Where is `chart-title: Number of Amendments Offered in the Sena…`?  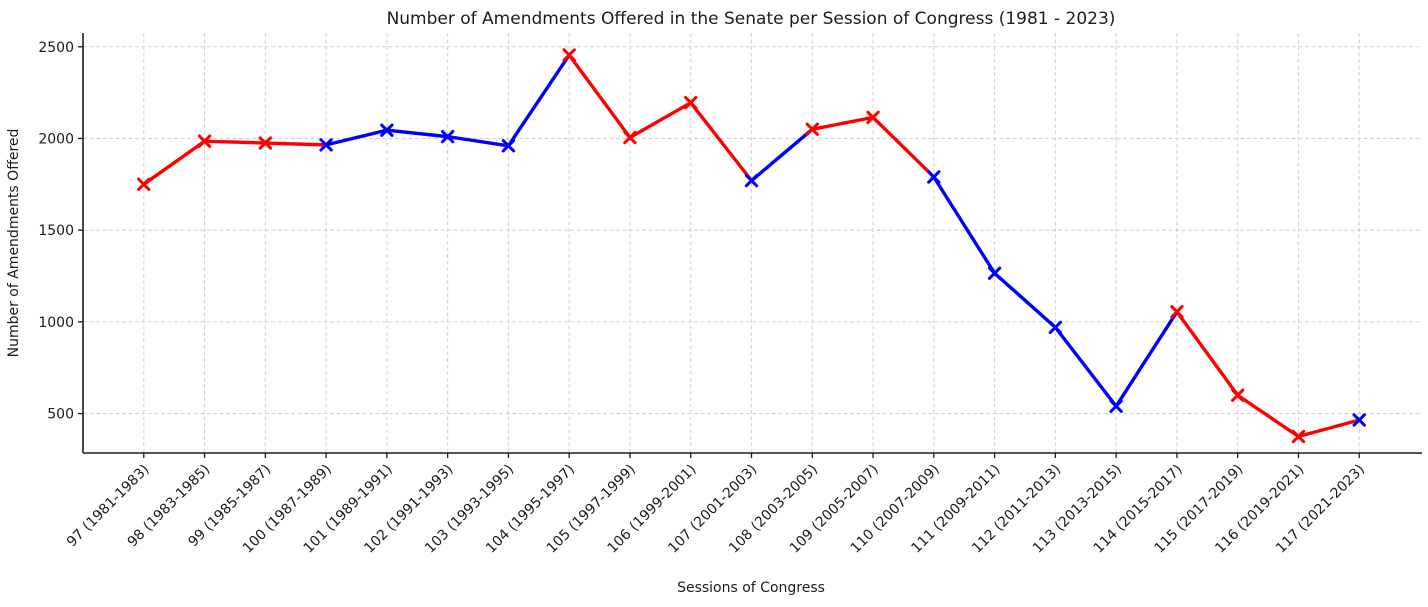 chart-title: Number of Amendments Offered in the Sena… is located at coordinates (751, 19).